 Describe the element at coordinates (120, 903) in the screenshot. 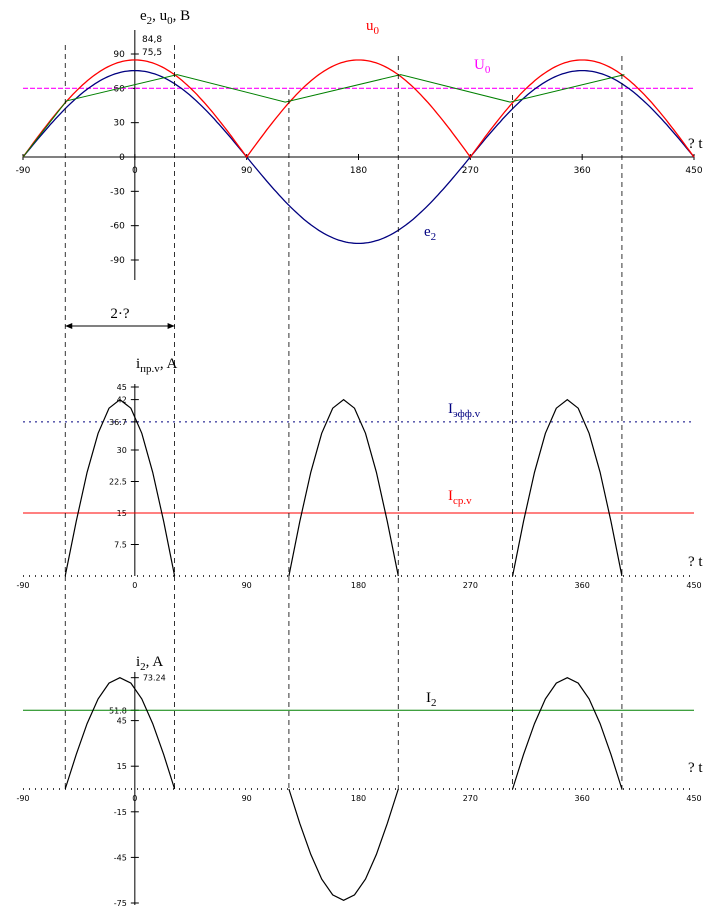

I see `y-tick-label-3: -75` at that location.